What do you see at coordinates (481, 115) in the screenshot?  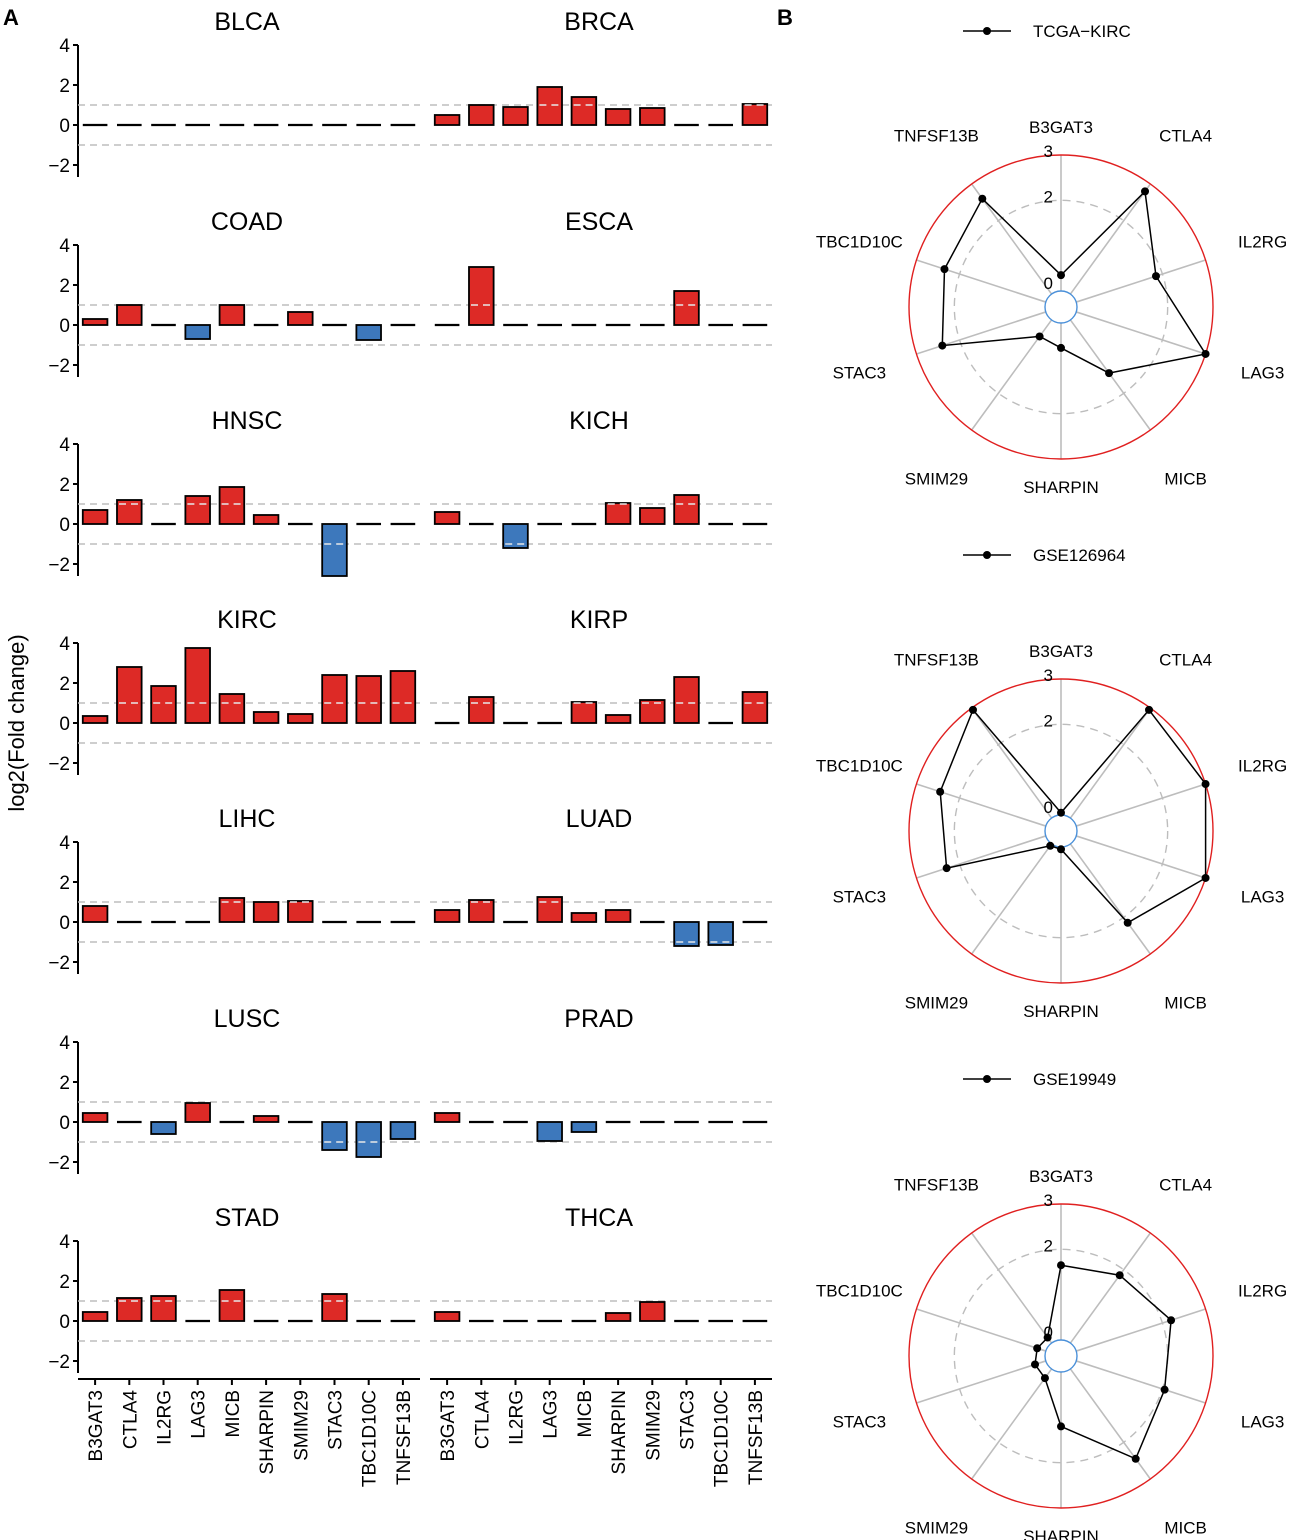 I see `bar-ctla4` at bounding box center [481, 115].